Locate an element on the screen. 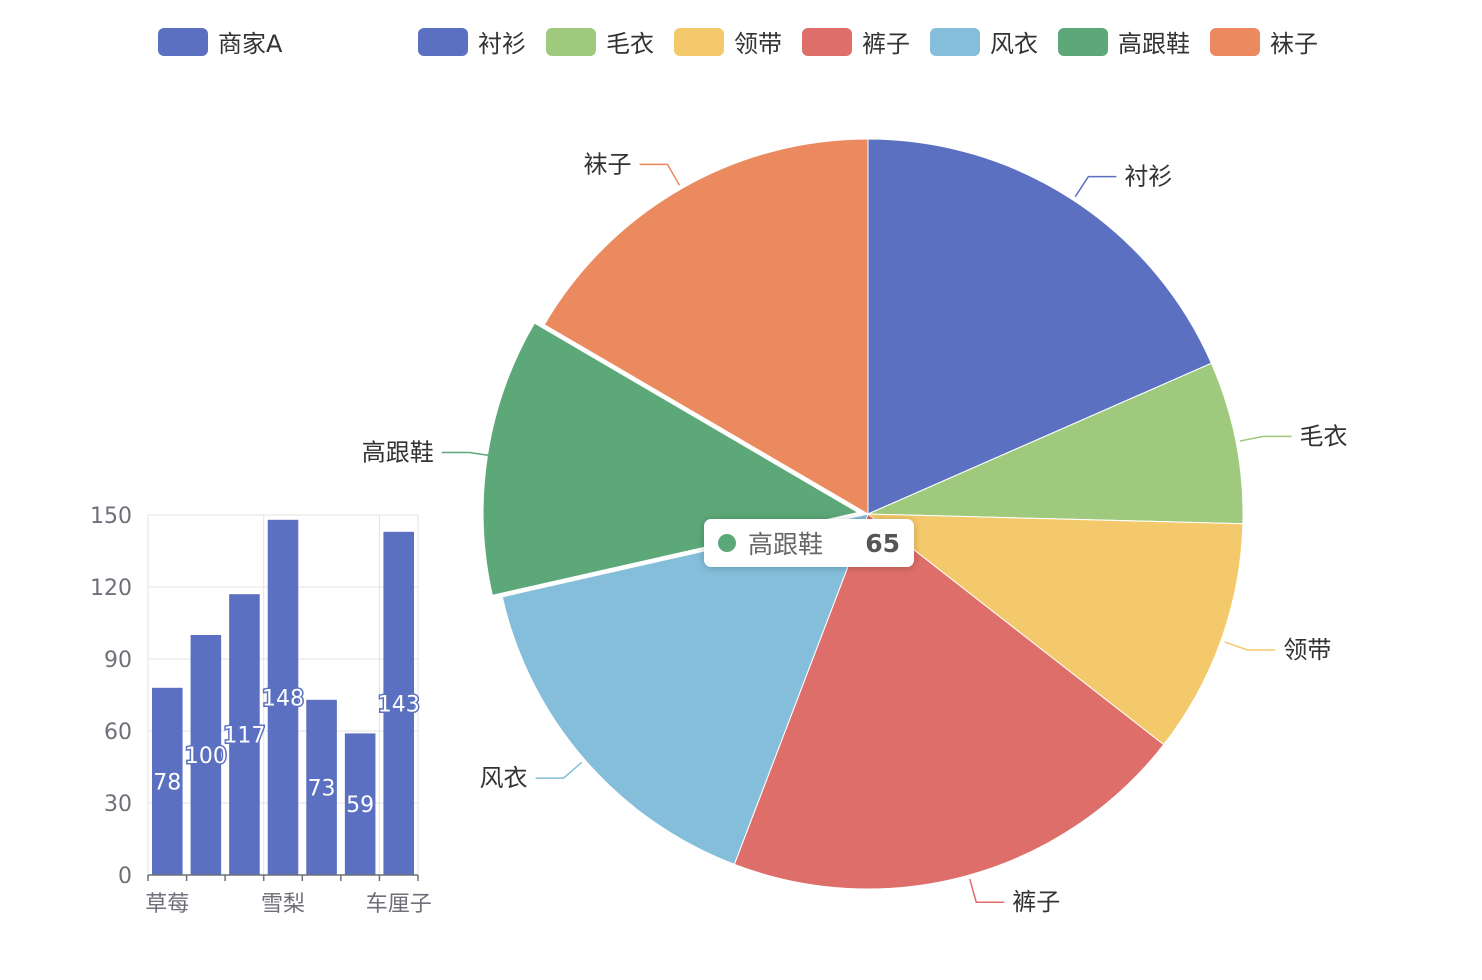  legend-item-pie: 袜子 is located at coordinates (1264, 41).